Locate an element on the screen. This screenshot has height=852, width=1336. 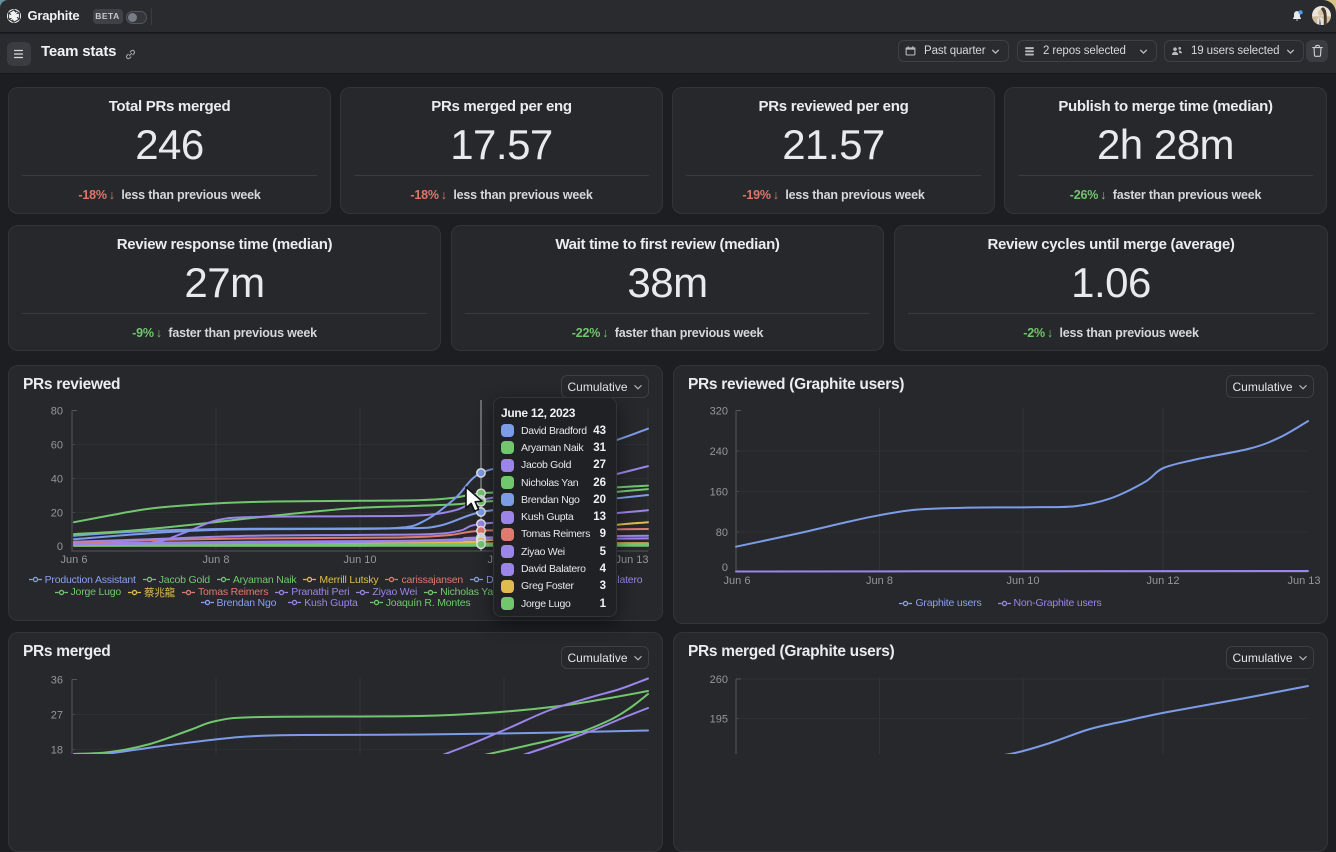
svg-text: Jun 12 is located at coordinates (1162, 581).